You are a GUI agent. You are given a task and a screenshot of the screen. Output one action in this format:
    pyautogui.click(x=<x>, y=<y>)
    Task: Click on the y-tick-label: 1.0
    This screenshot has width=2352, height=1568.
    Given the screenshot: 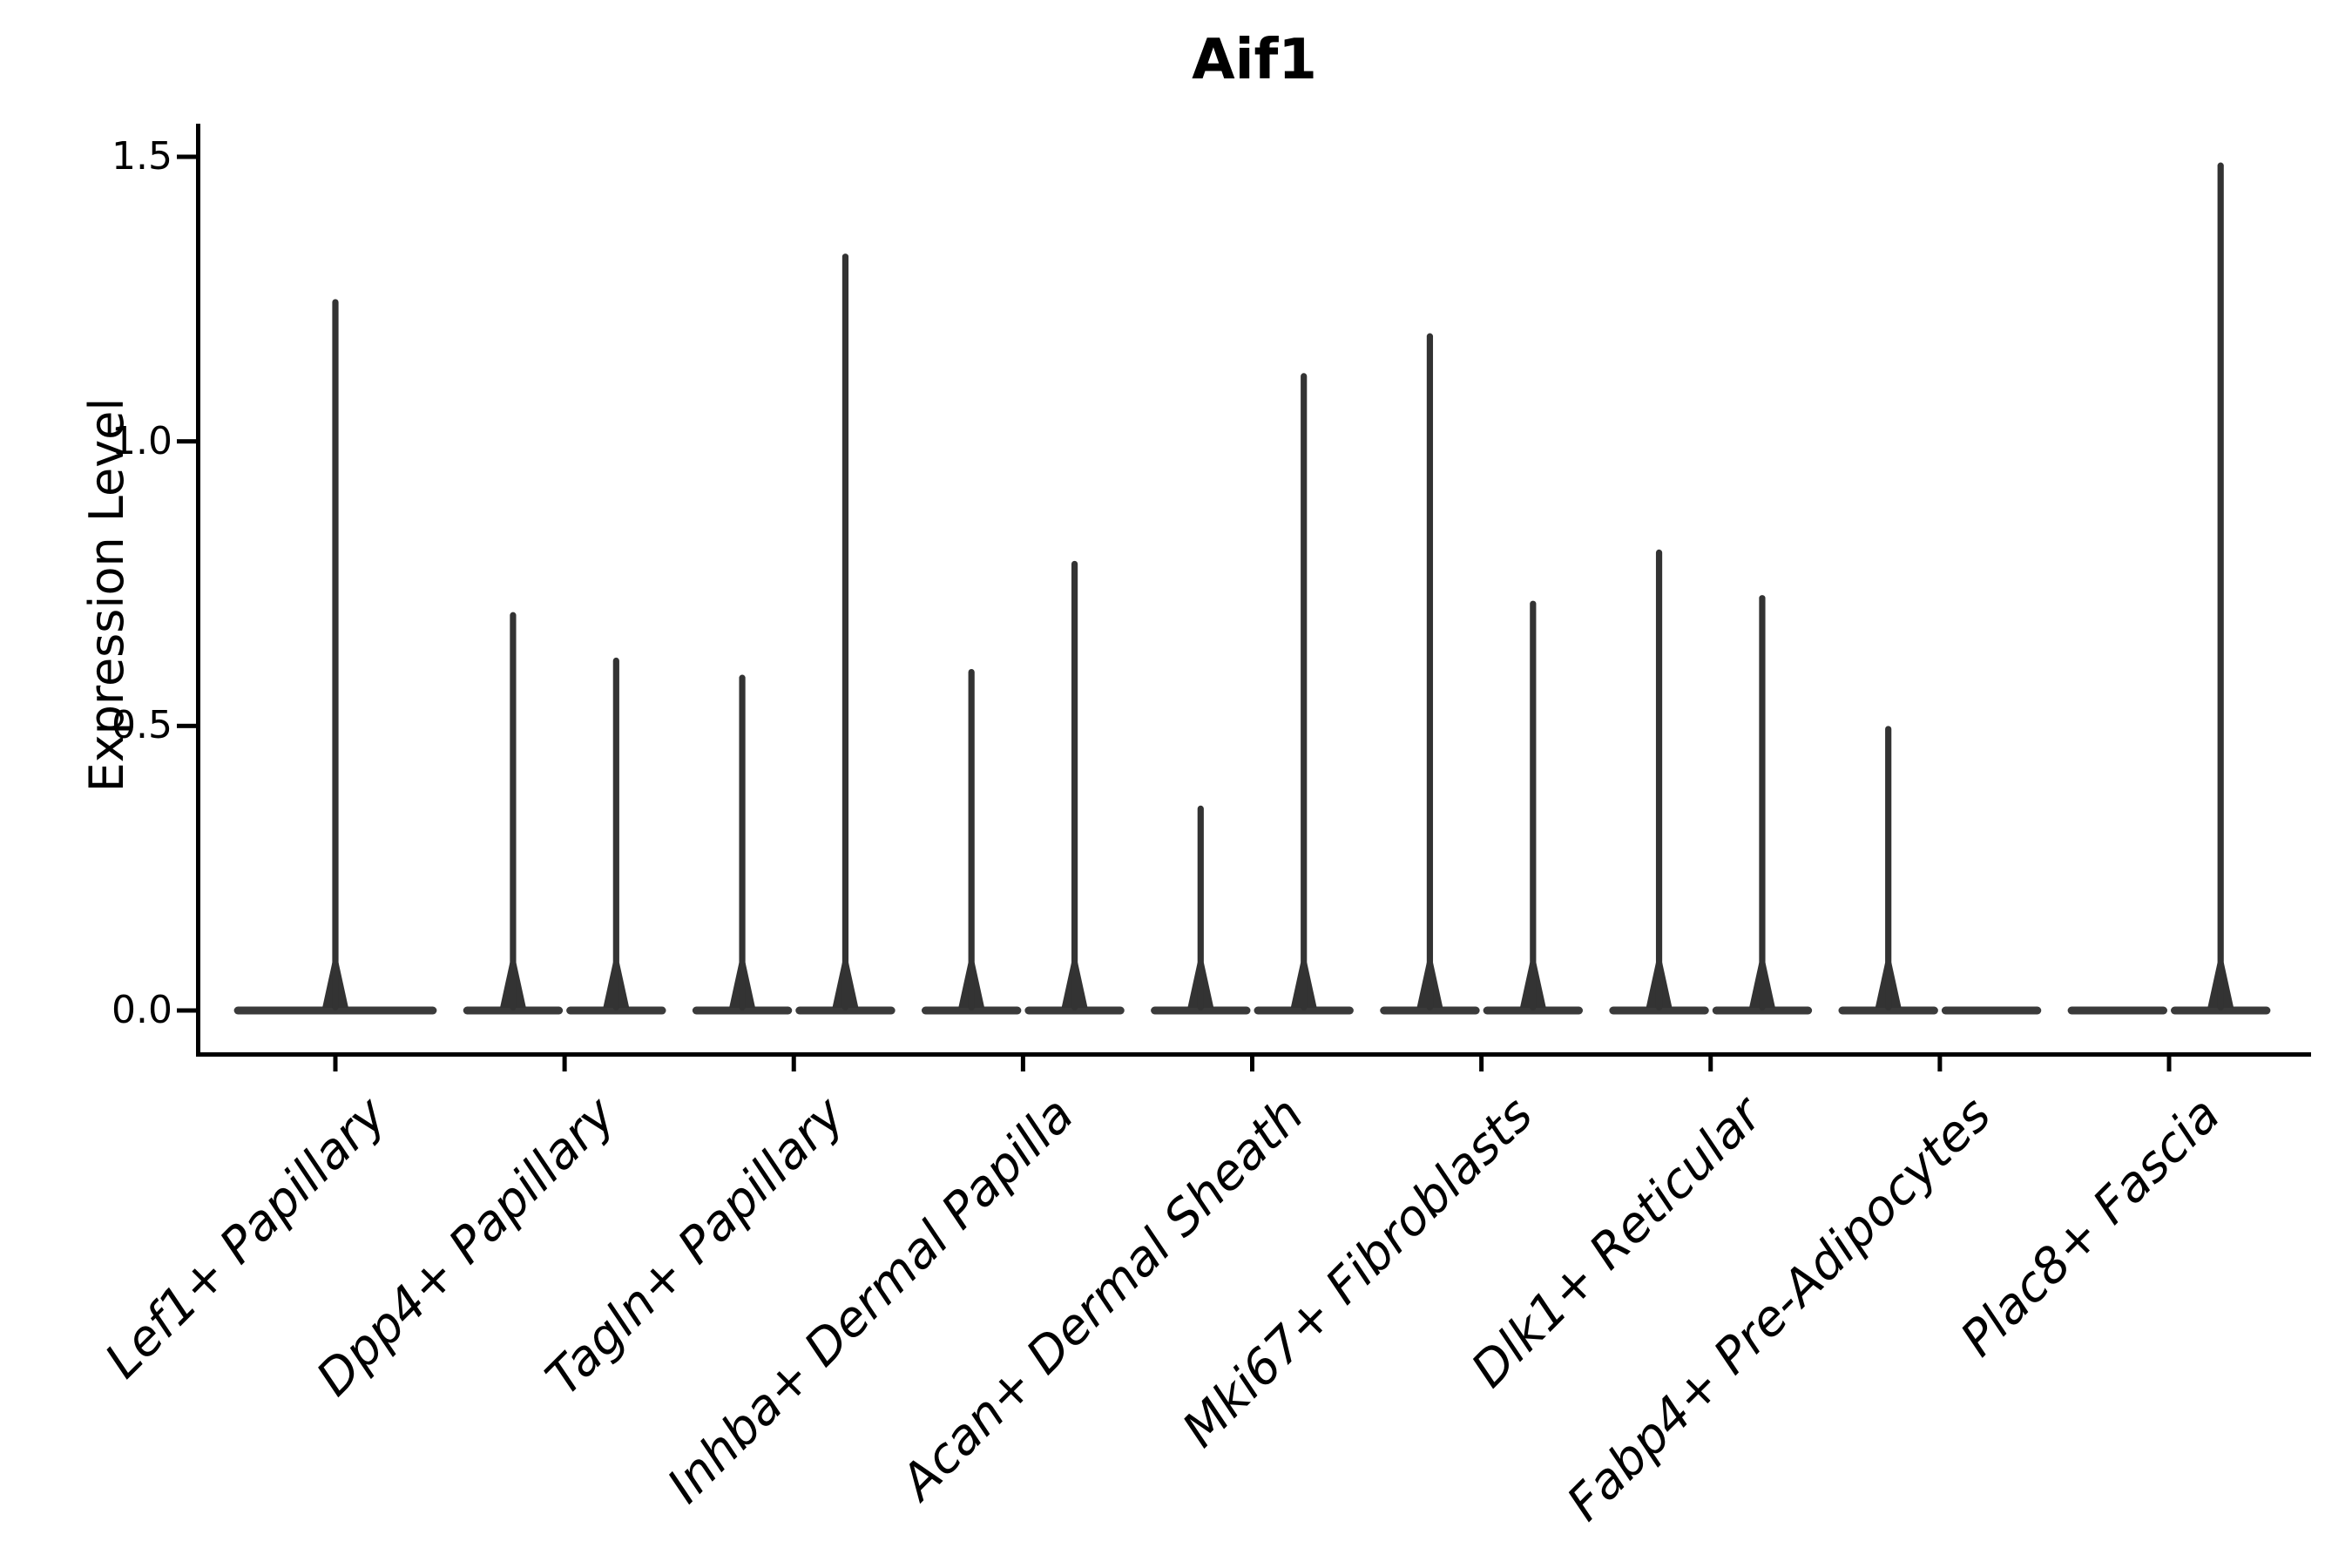 What is the action you would take?
    pyautogui.click(x=142, y=440)
    